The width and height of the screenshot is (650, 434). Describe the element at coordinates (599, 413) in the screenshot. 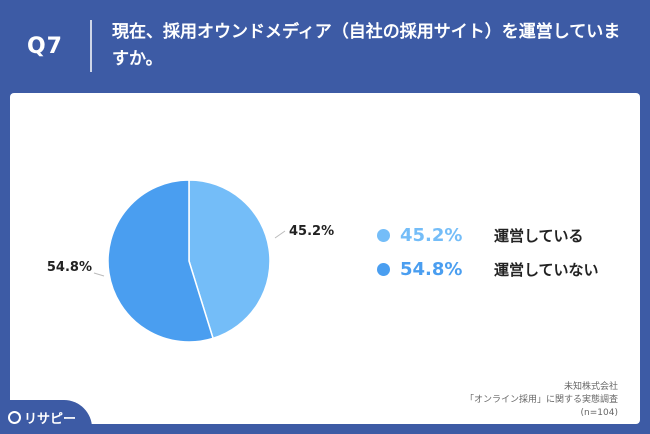

I see `source-sample-size: (n=104)` at that location.